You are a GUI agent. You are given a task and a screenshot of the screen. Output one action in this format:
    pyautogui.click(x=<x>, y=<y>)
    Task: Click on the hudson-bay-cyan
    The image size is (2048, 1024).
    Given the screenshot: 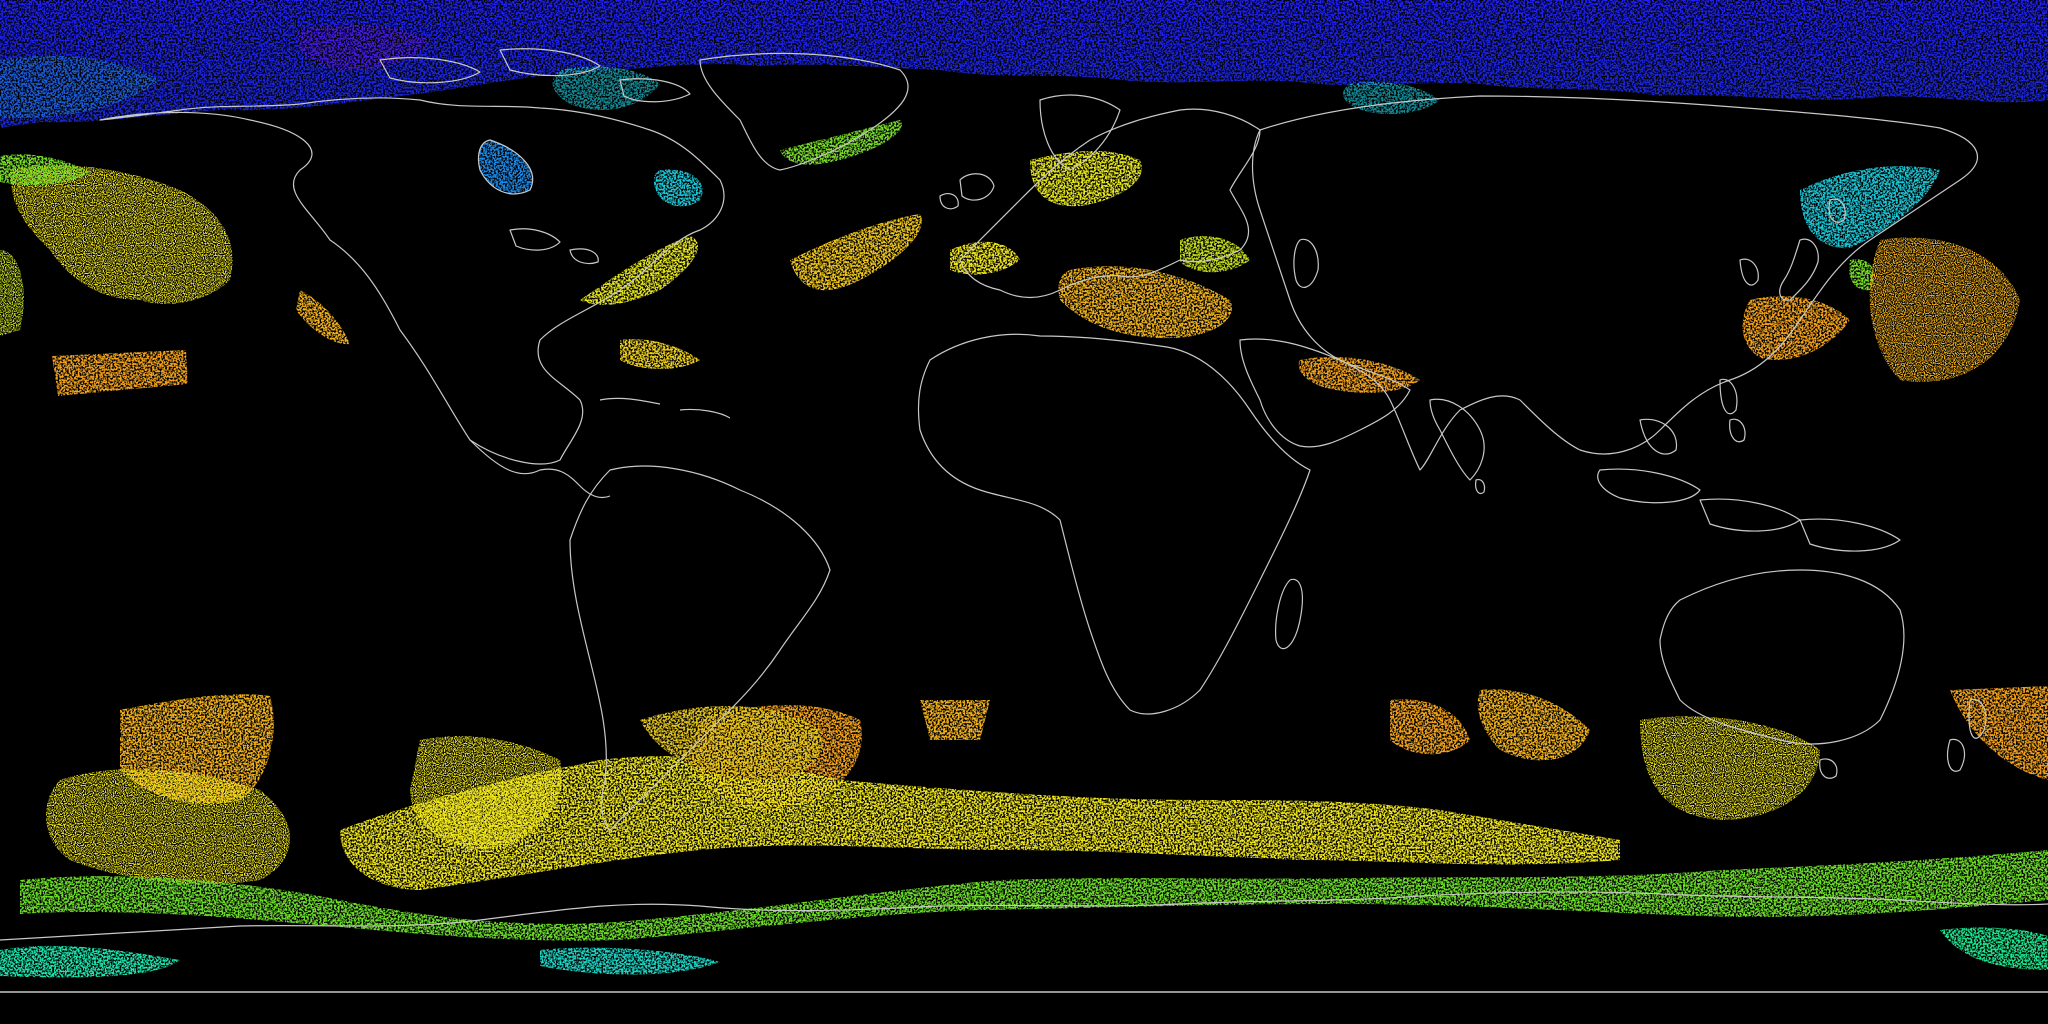 What is the action you would take?
    pyautogui.click(x=590, y=173)
    